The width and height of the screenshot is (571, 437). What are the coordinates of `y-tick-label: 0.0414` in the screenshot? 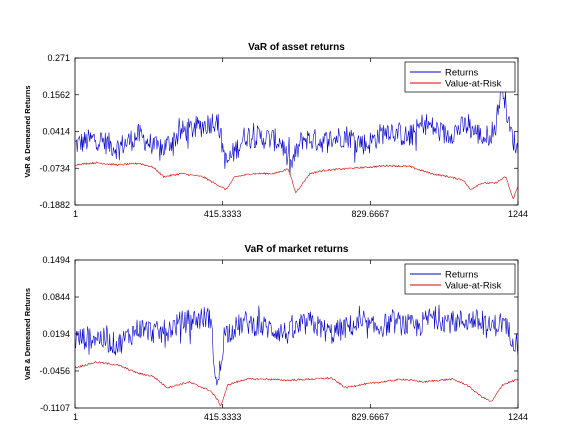 It's located at (56, 132).